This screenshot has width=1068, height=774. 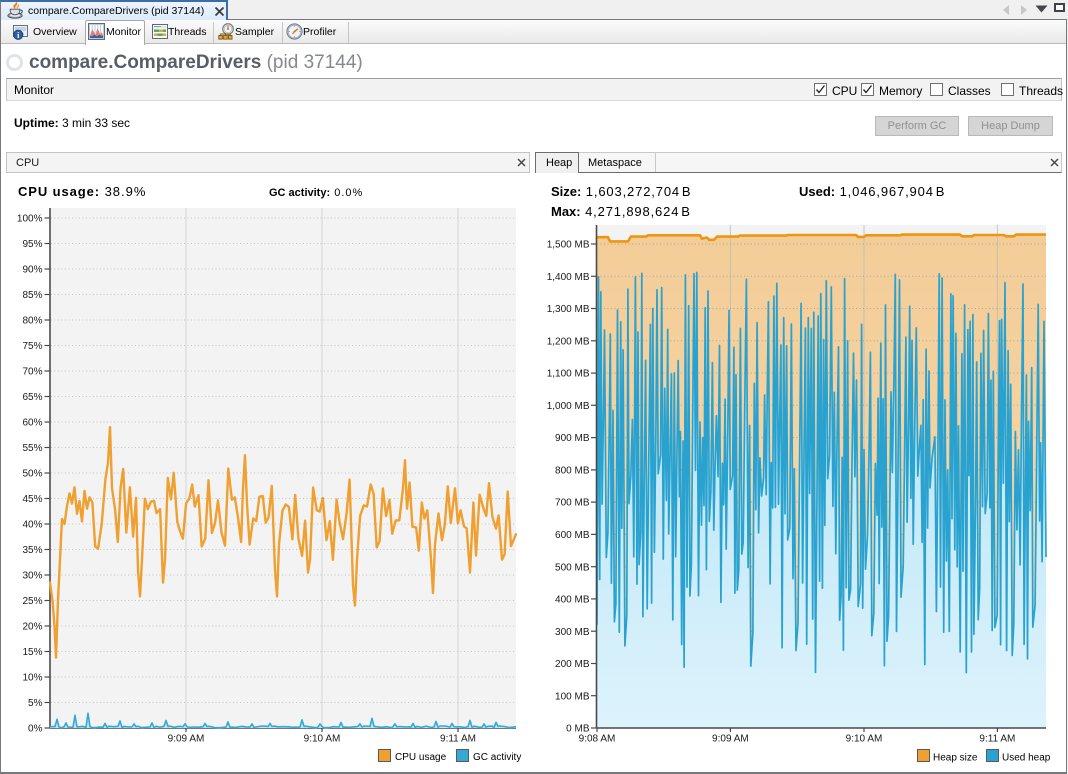 What do you see at coordinates (421, 757) in the screenshot?
I see `svg-text: CPU usage` at bounding box center [421, 757].